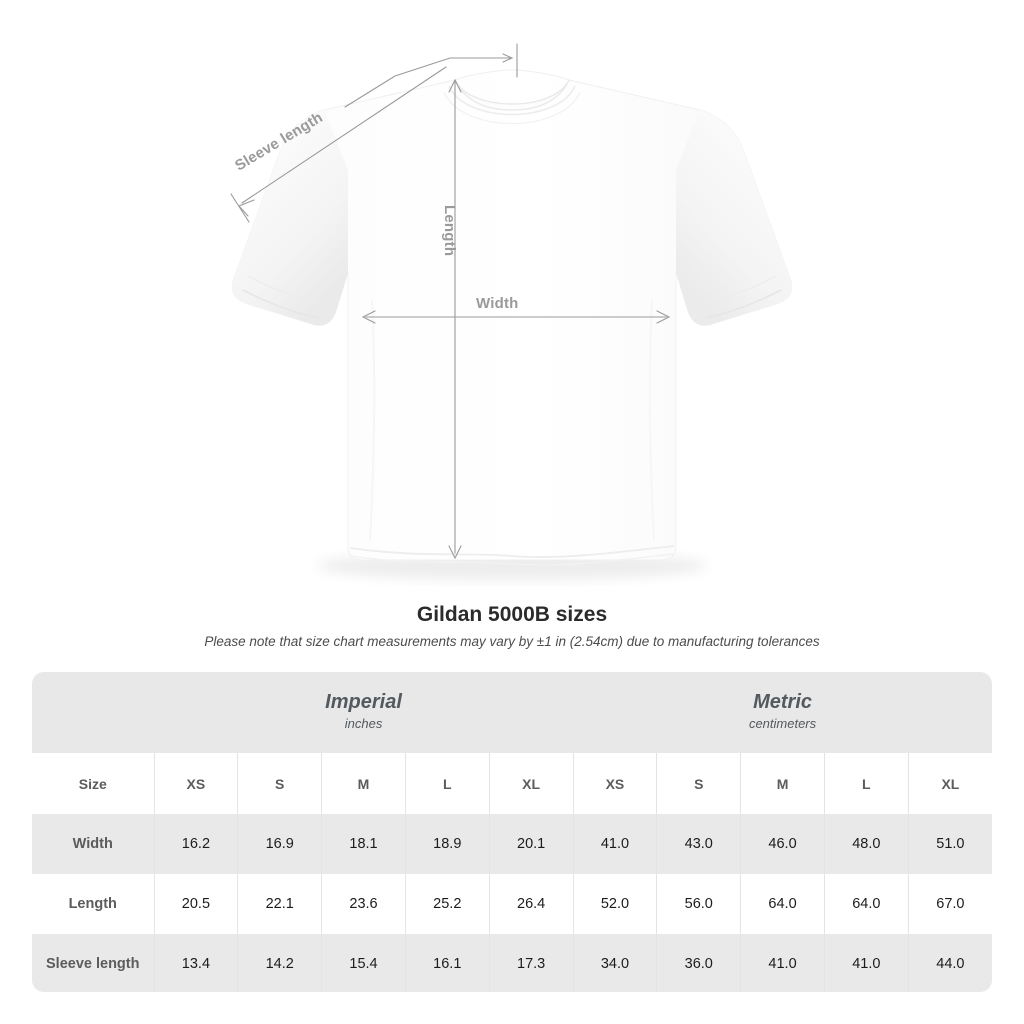 The width and height of the screenshot is (1024, 1024). What do you see at coordinates (512, 614) in the screenshot?
I see `page-title: Gildan 5000B sizes` at bounding box center [512, 614].